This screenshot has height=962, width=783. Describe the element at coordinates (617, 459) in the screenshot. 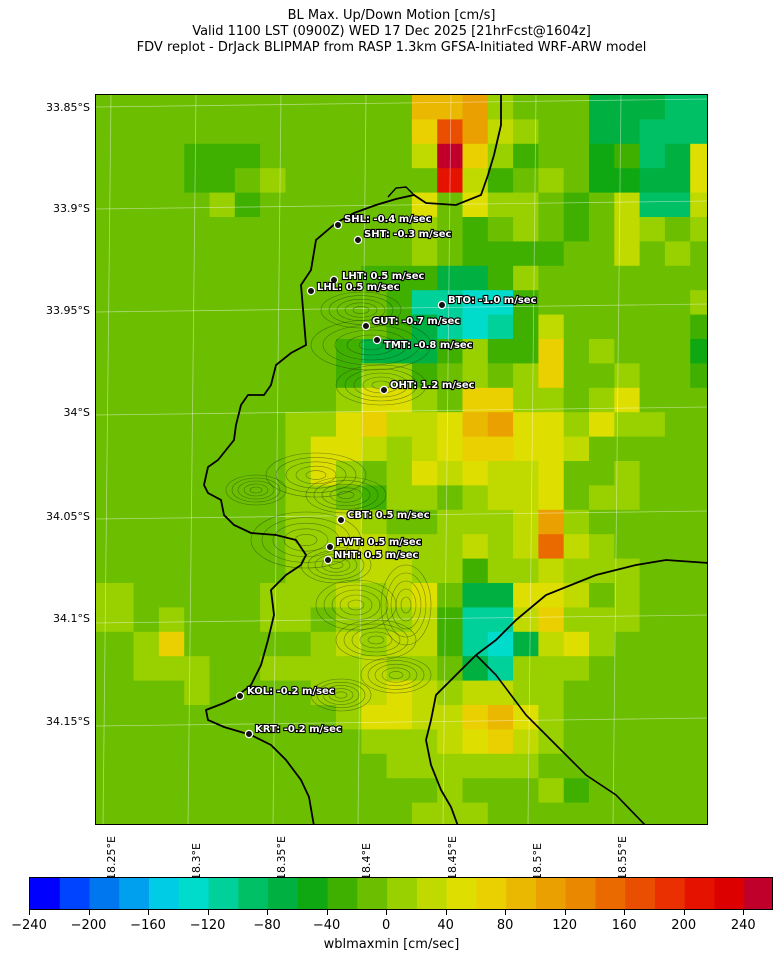

I see `graticule-lon-line` at that location.